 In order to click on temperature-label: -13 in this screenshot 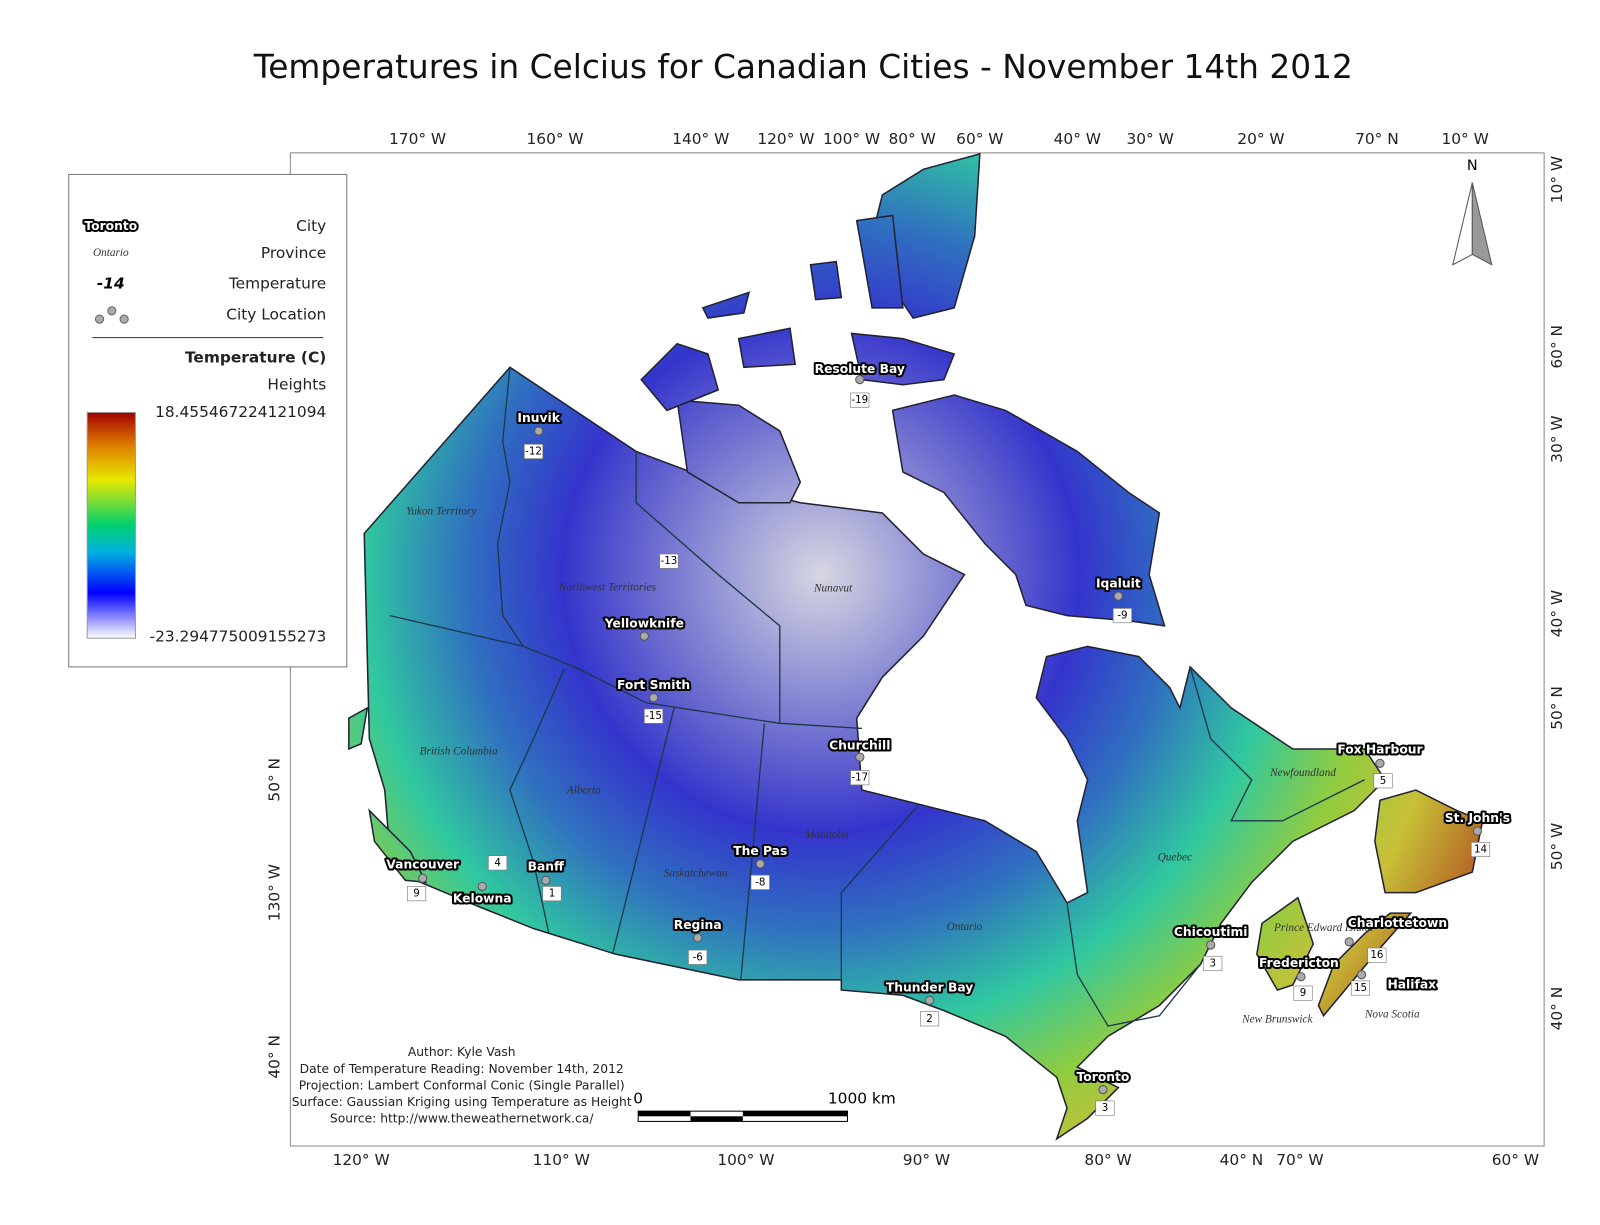, I will do `click(669, 561)`.